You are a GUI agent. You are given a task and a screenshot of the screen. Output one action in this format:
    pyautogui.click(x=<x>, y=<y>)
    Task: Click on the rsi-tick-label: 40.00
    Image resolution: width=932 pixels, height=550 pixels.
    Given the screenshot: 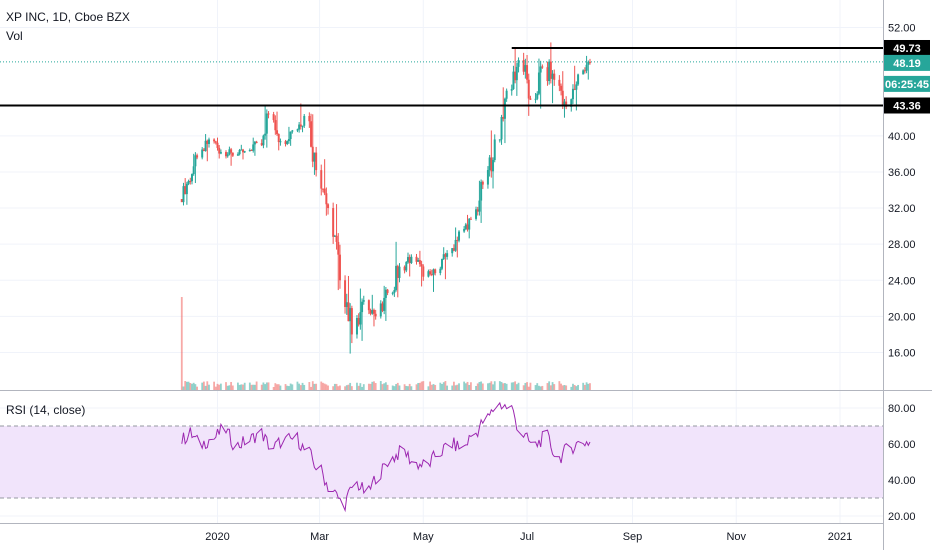 What is the action you would take?
    pyautogui.click(x=902, y=481)
    